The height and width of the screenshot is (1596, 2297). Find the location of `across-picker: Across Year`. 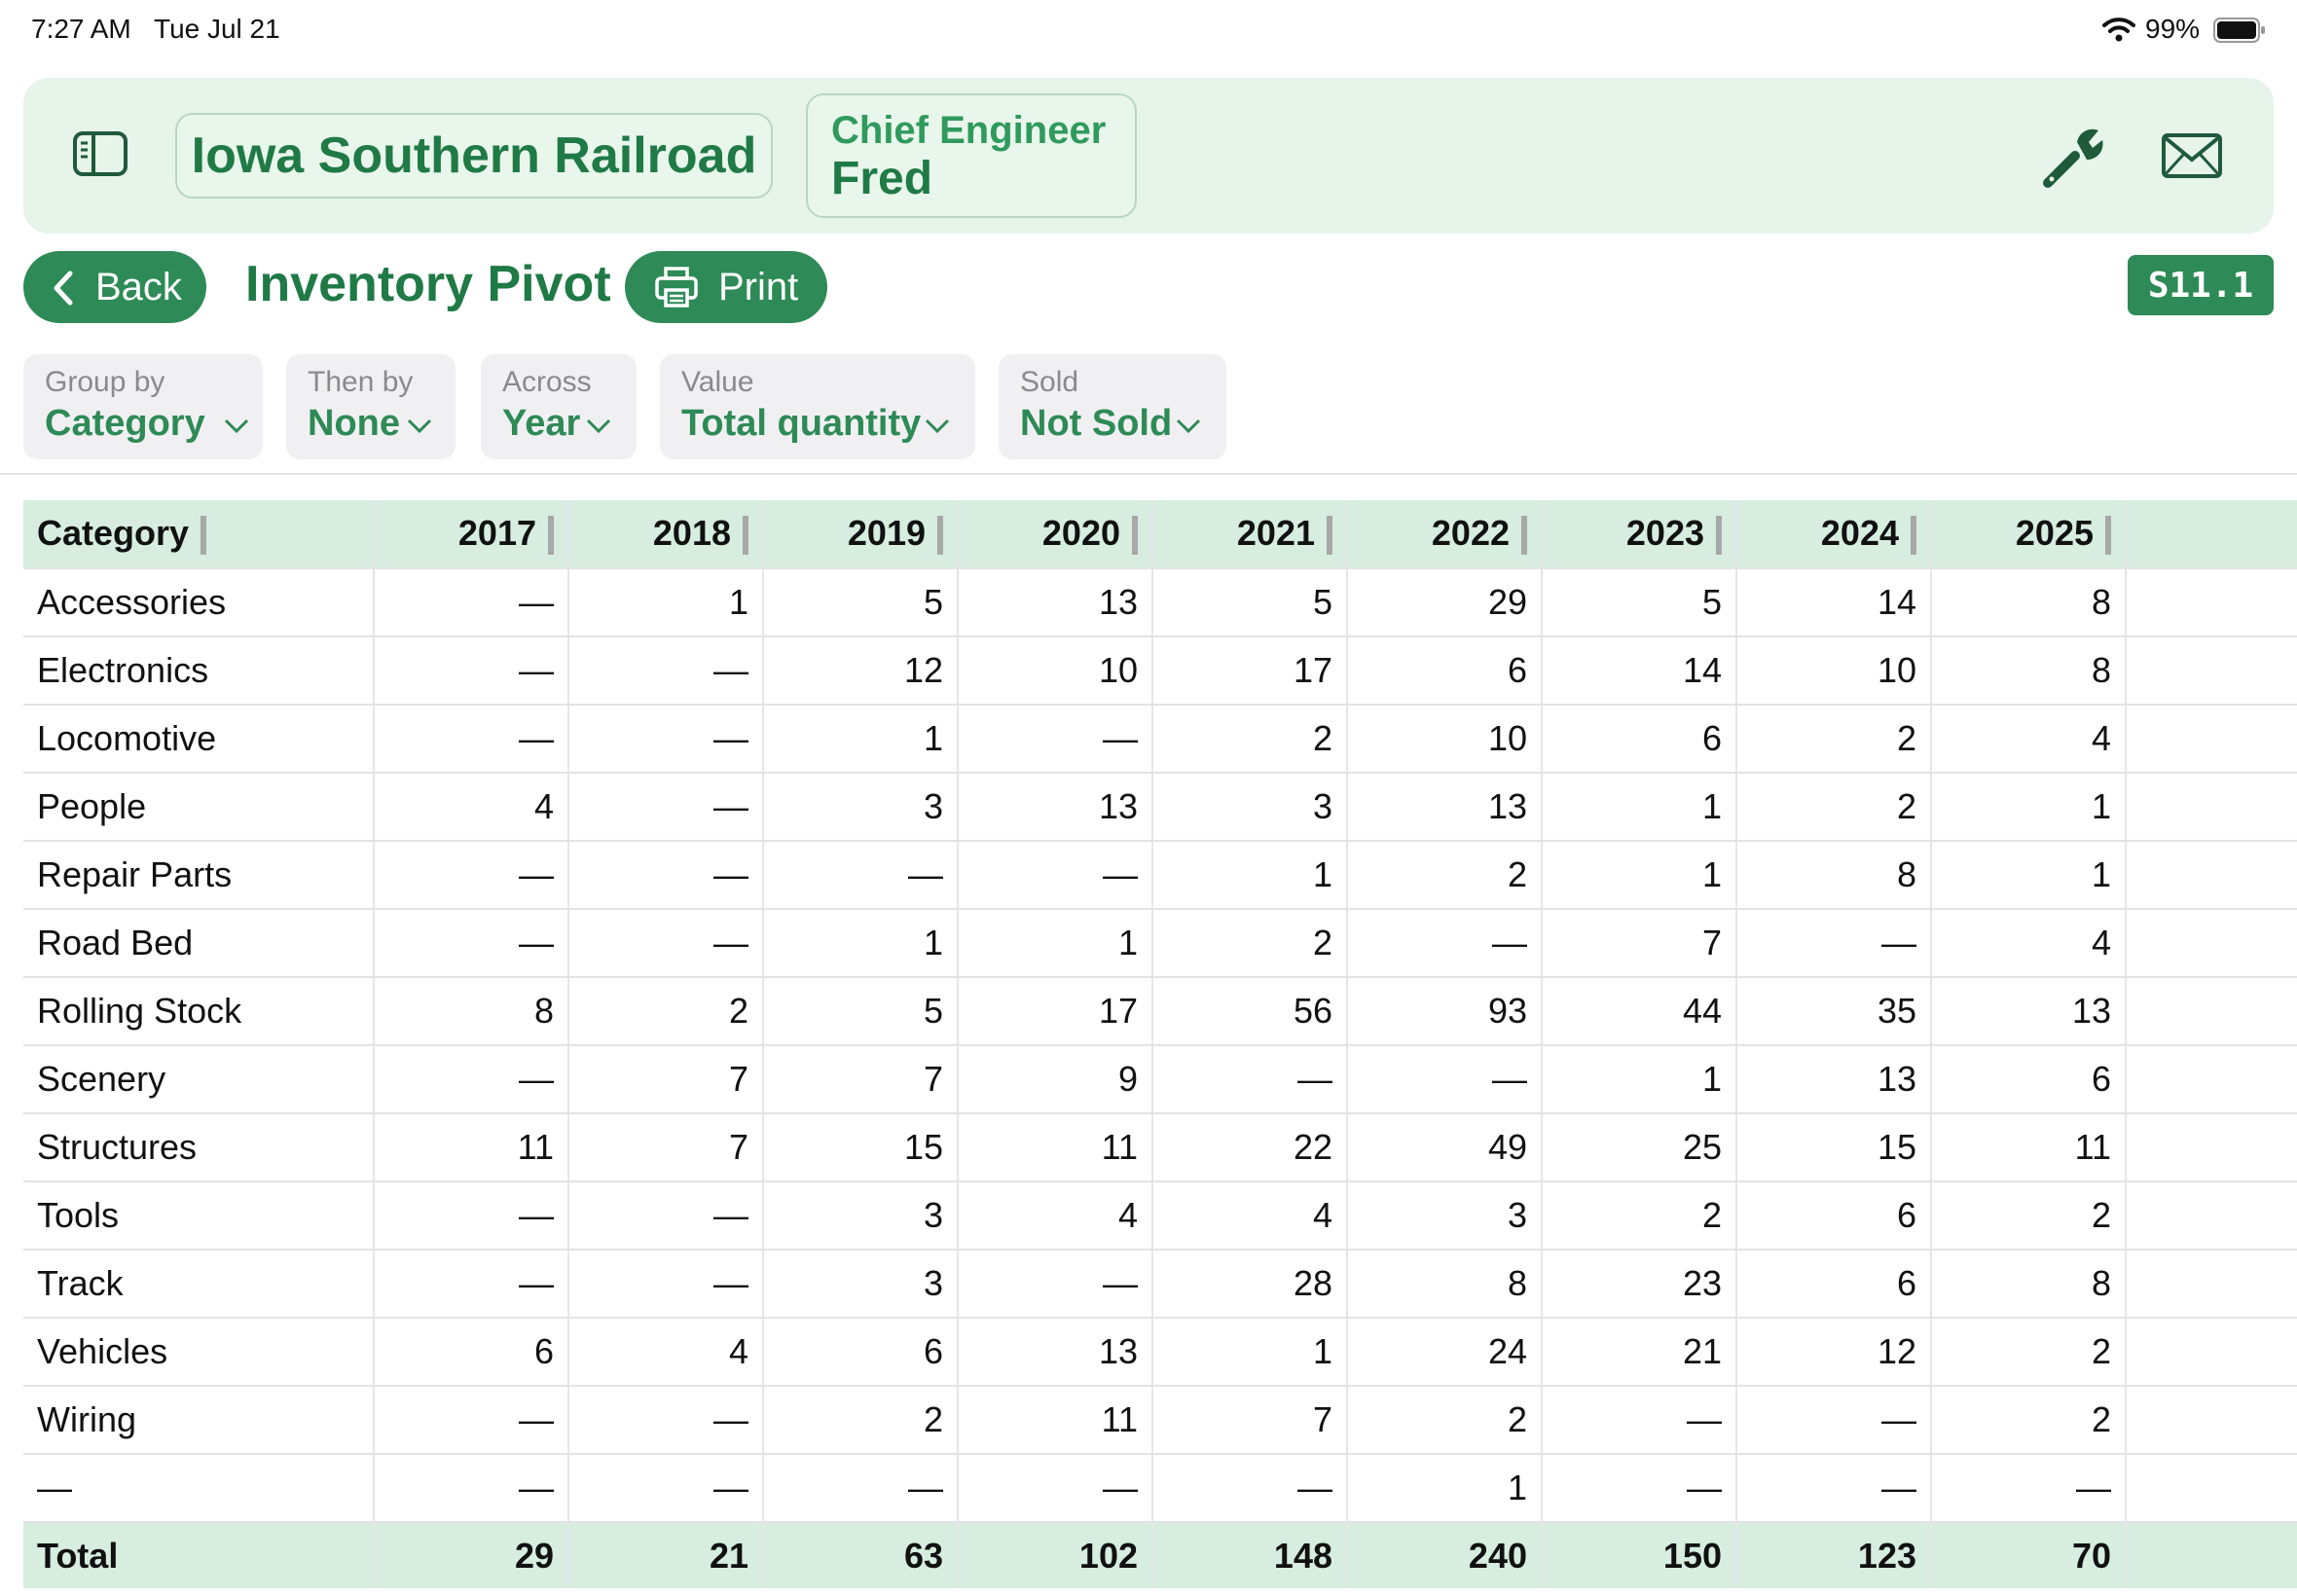

across-picker: Across Year is located at coordinates (559, 406).